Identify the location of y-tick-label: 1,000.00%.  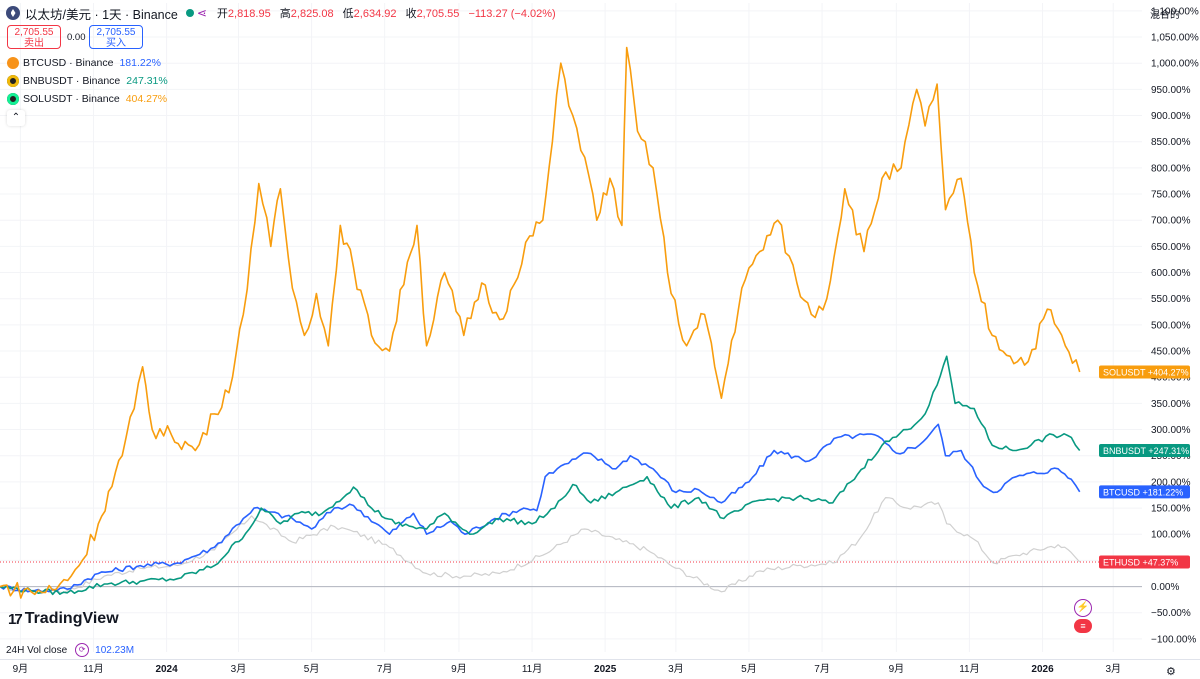
(1175, 64).